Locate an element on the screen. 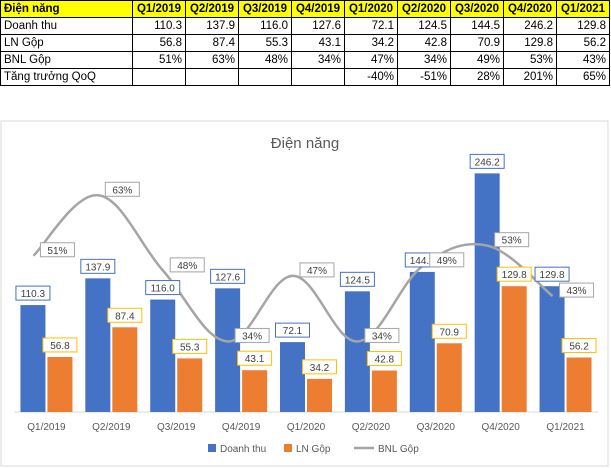  legend-item: LN Gộp is located at coordinates (307, 449).